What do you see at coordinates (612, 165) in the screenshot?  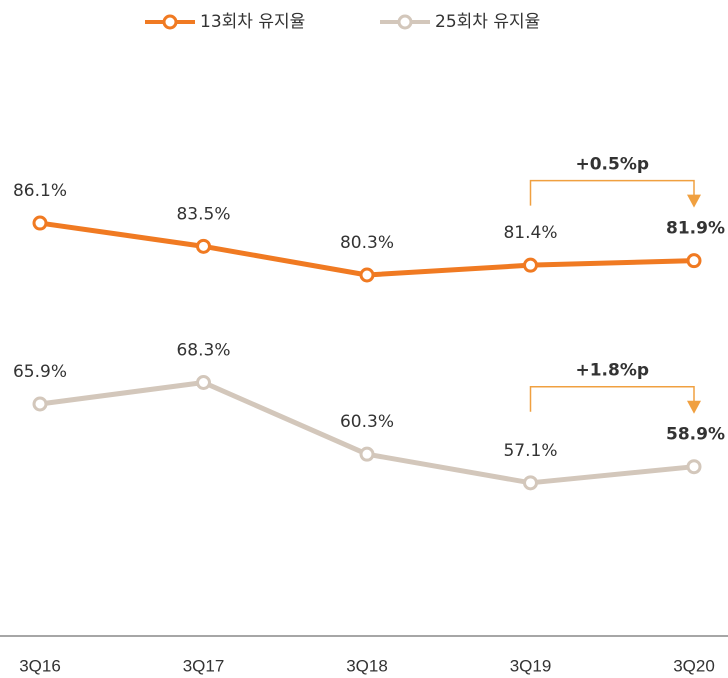 I see `annotation: +0.5%p` at bounding box center [612, 165].